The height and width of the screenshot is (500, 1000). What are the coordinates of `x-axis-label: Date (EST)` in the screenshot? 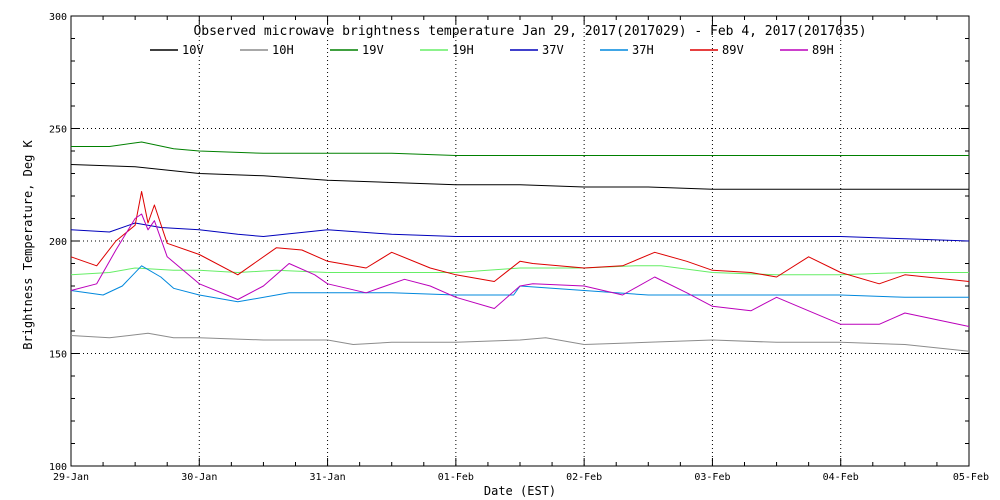 It's located at (520, 491).